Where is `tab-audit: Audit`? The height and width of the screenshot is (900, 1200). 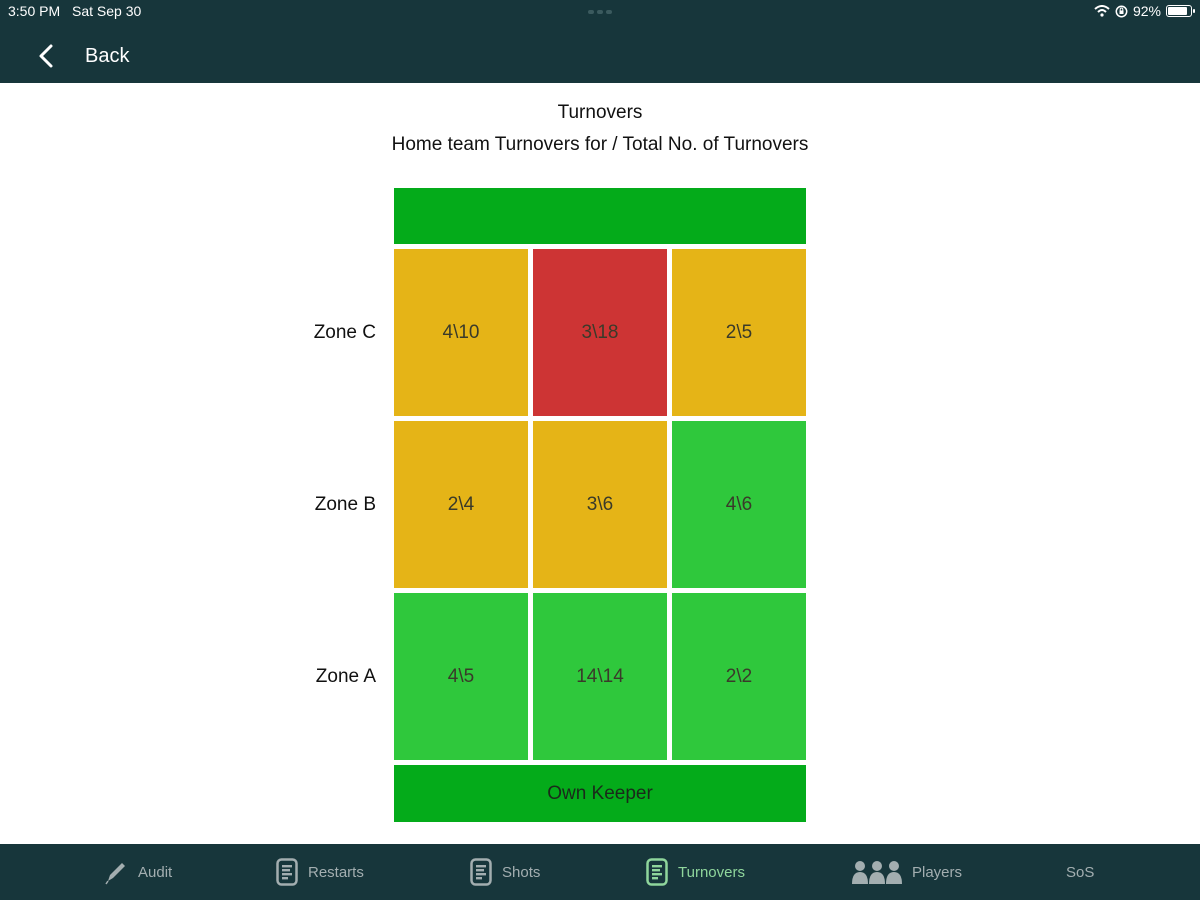
tab-audit: Audit is located at coordinates (138, 872).